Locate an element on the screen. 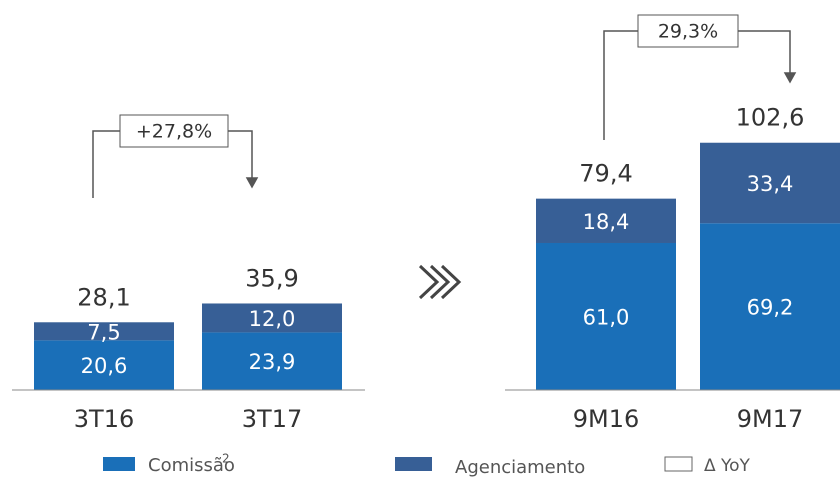 Image resolution: width=840 pixels, height=477 pixels. value-label: 33,4 is located at coordinates (770, 184).